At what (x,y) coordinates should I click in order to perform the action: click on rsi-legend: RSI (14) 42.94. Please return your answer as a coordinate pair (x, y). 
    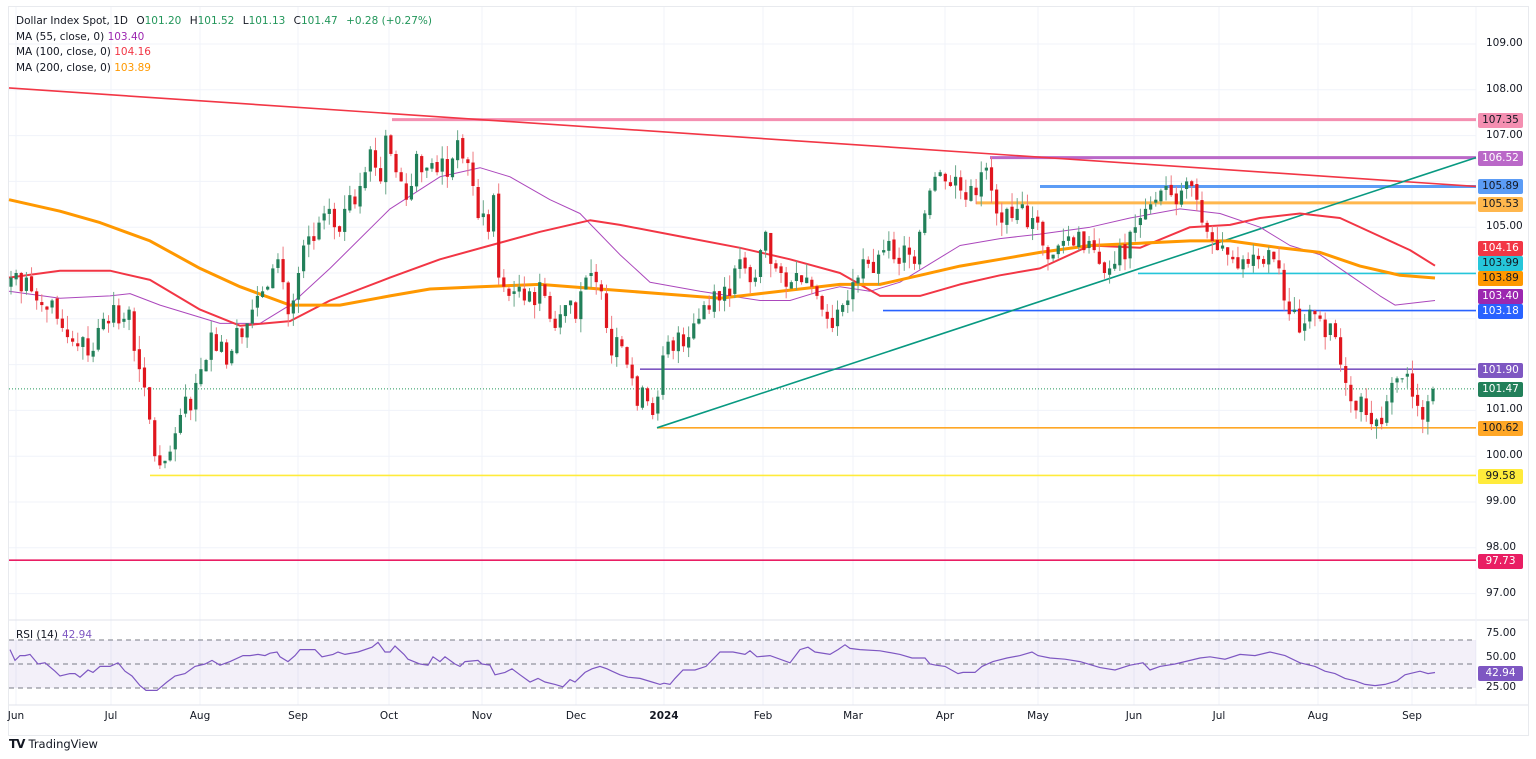
    Looking at the image, I should click on (54, 635).